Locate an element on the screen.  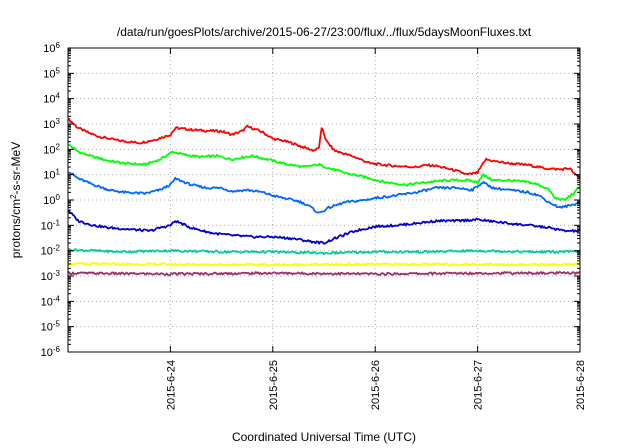
y-axis-label: protons/cm2-s-sr-MeV is located at coordinates (16, 200).